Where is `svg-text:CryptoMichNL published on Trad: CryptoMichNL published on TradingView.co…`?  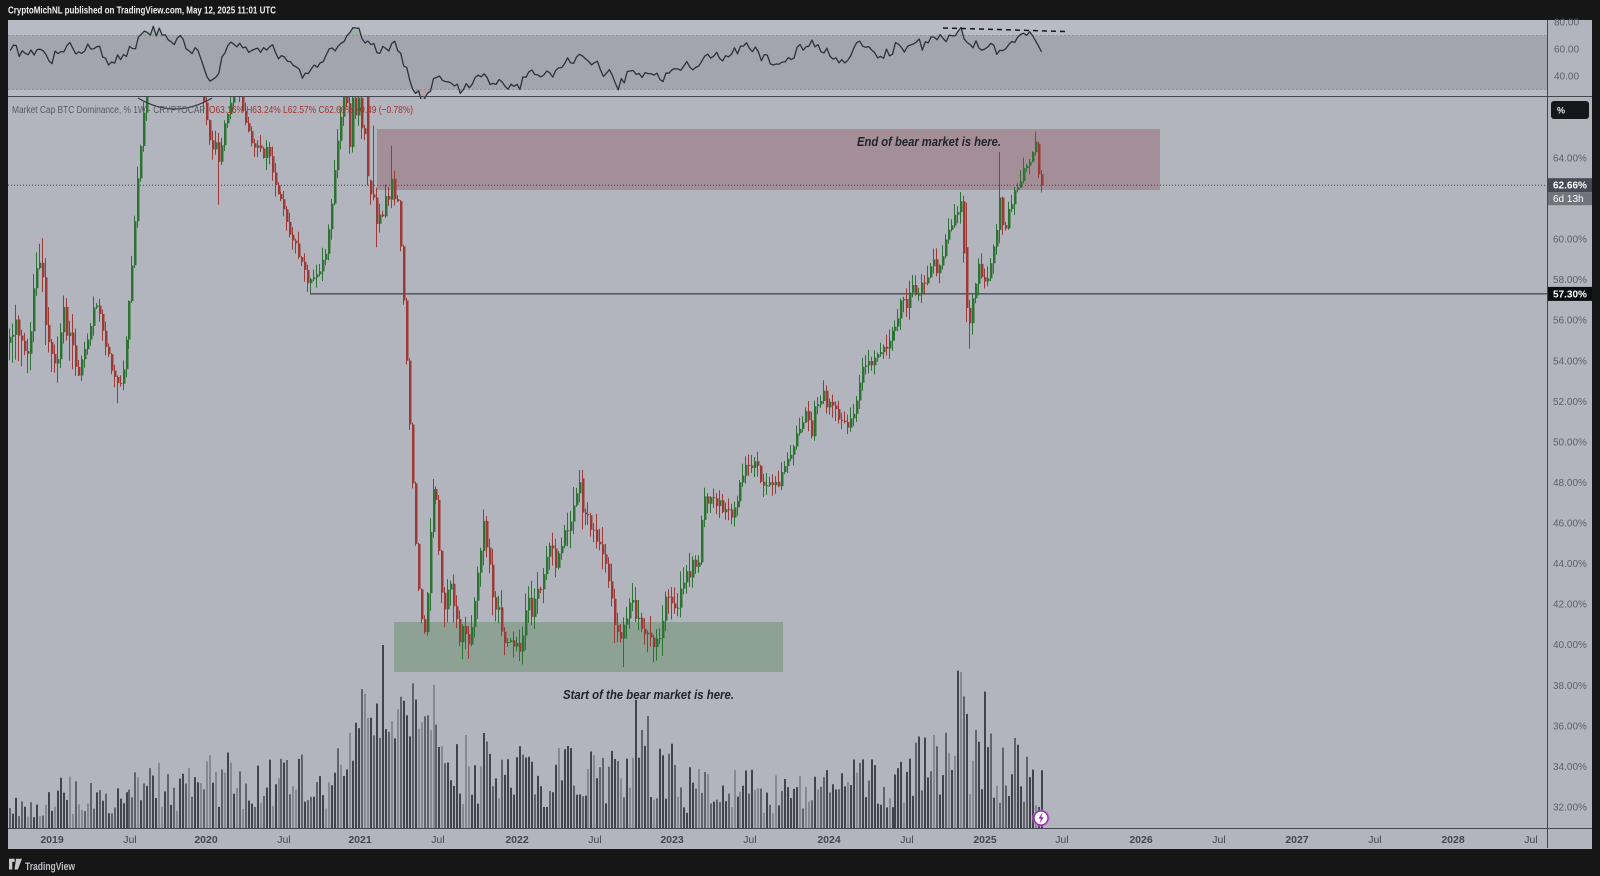
svg-text:CryptoMichNL published on Trad: CryptoMichNL published on TradingView.co… is located at coordinates (142, 11).